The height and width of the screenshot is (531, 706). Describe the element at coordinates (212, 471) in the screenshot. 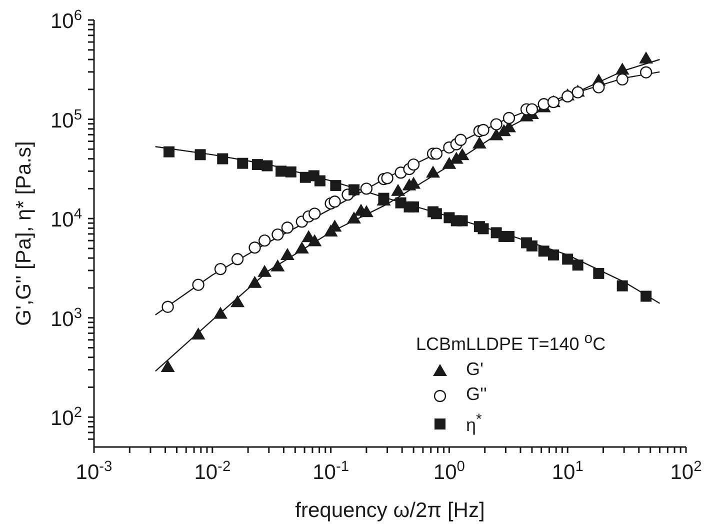

I see `x-tick-label: 10$^{-2}$` at that location.